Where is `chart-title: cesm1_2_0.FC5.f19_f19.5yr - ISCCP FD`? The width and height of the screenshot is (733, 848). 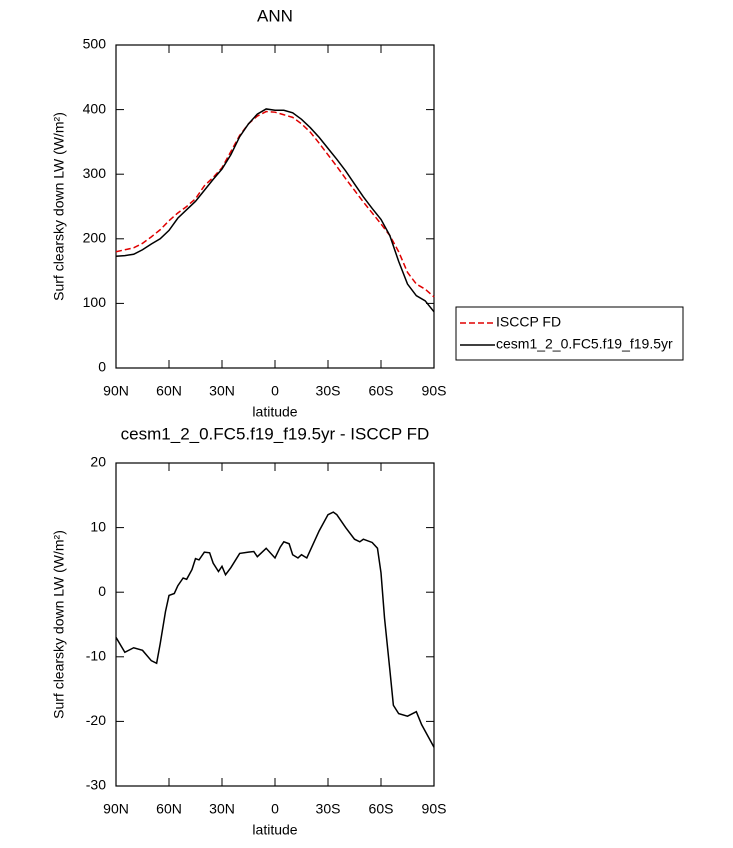 chart-title: cesm1_2_0.FC5.f19_f19.5yr - ISCCP FD is located at coordinates (275, 433).